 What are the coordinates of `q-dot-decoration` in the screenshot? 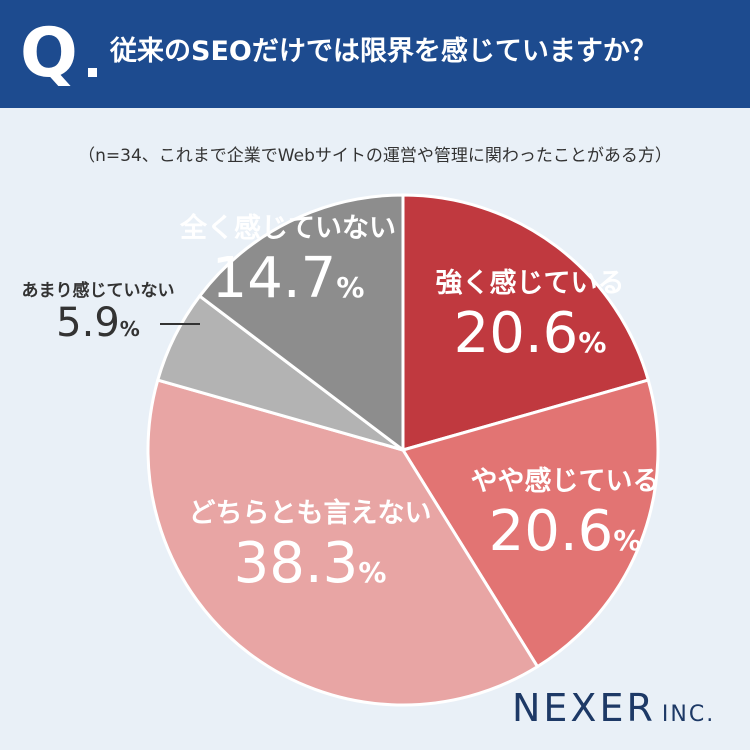 It's located at (92, 72).